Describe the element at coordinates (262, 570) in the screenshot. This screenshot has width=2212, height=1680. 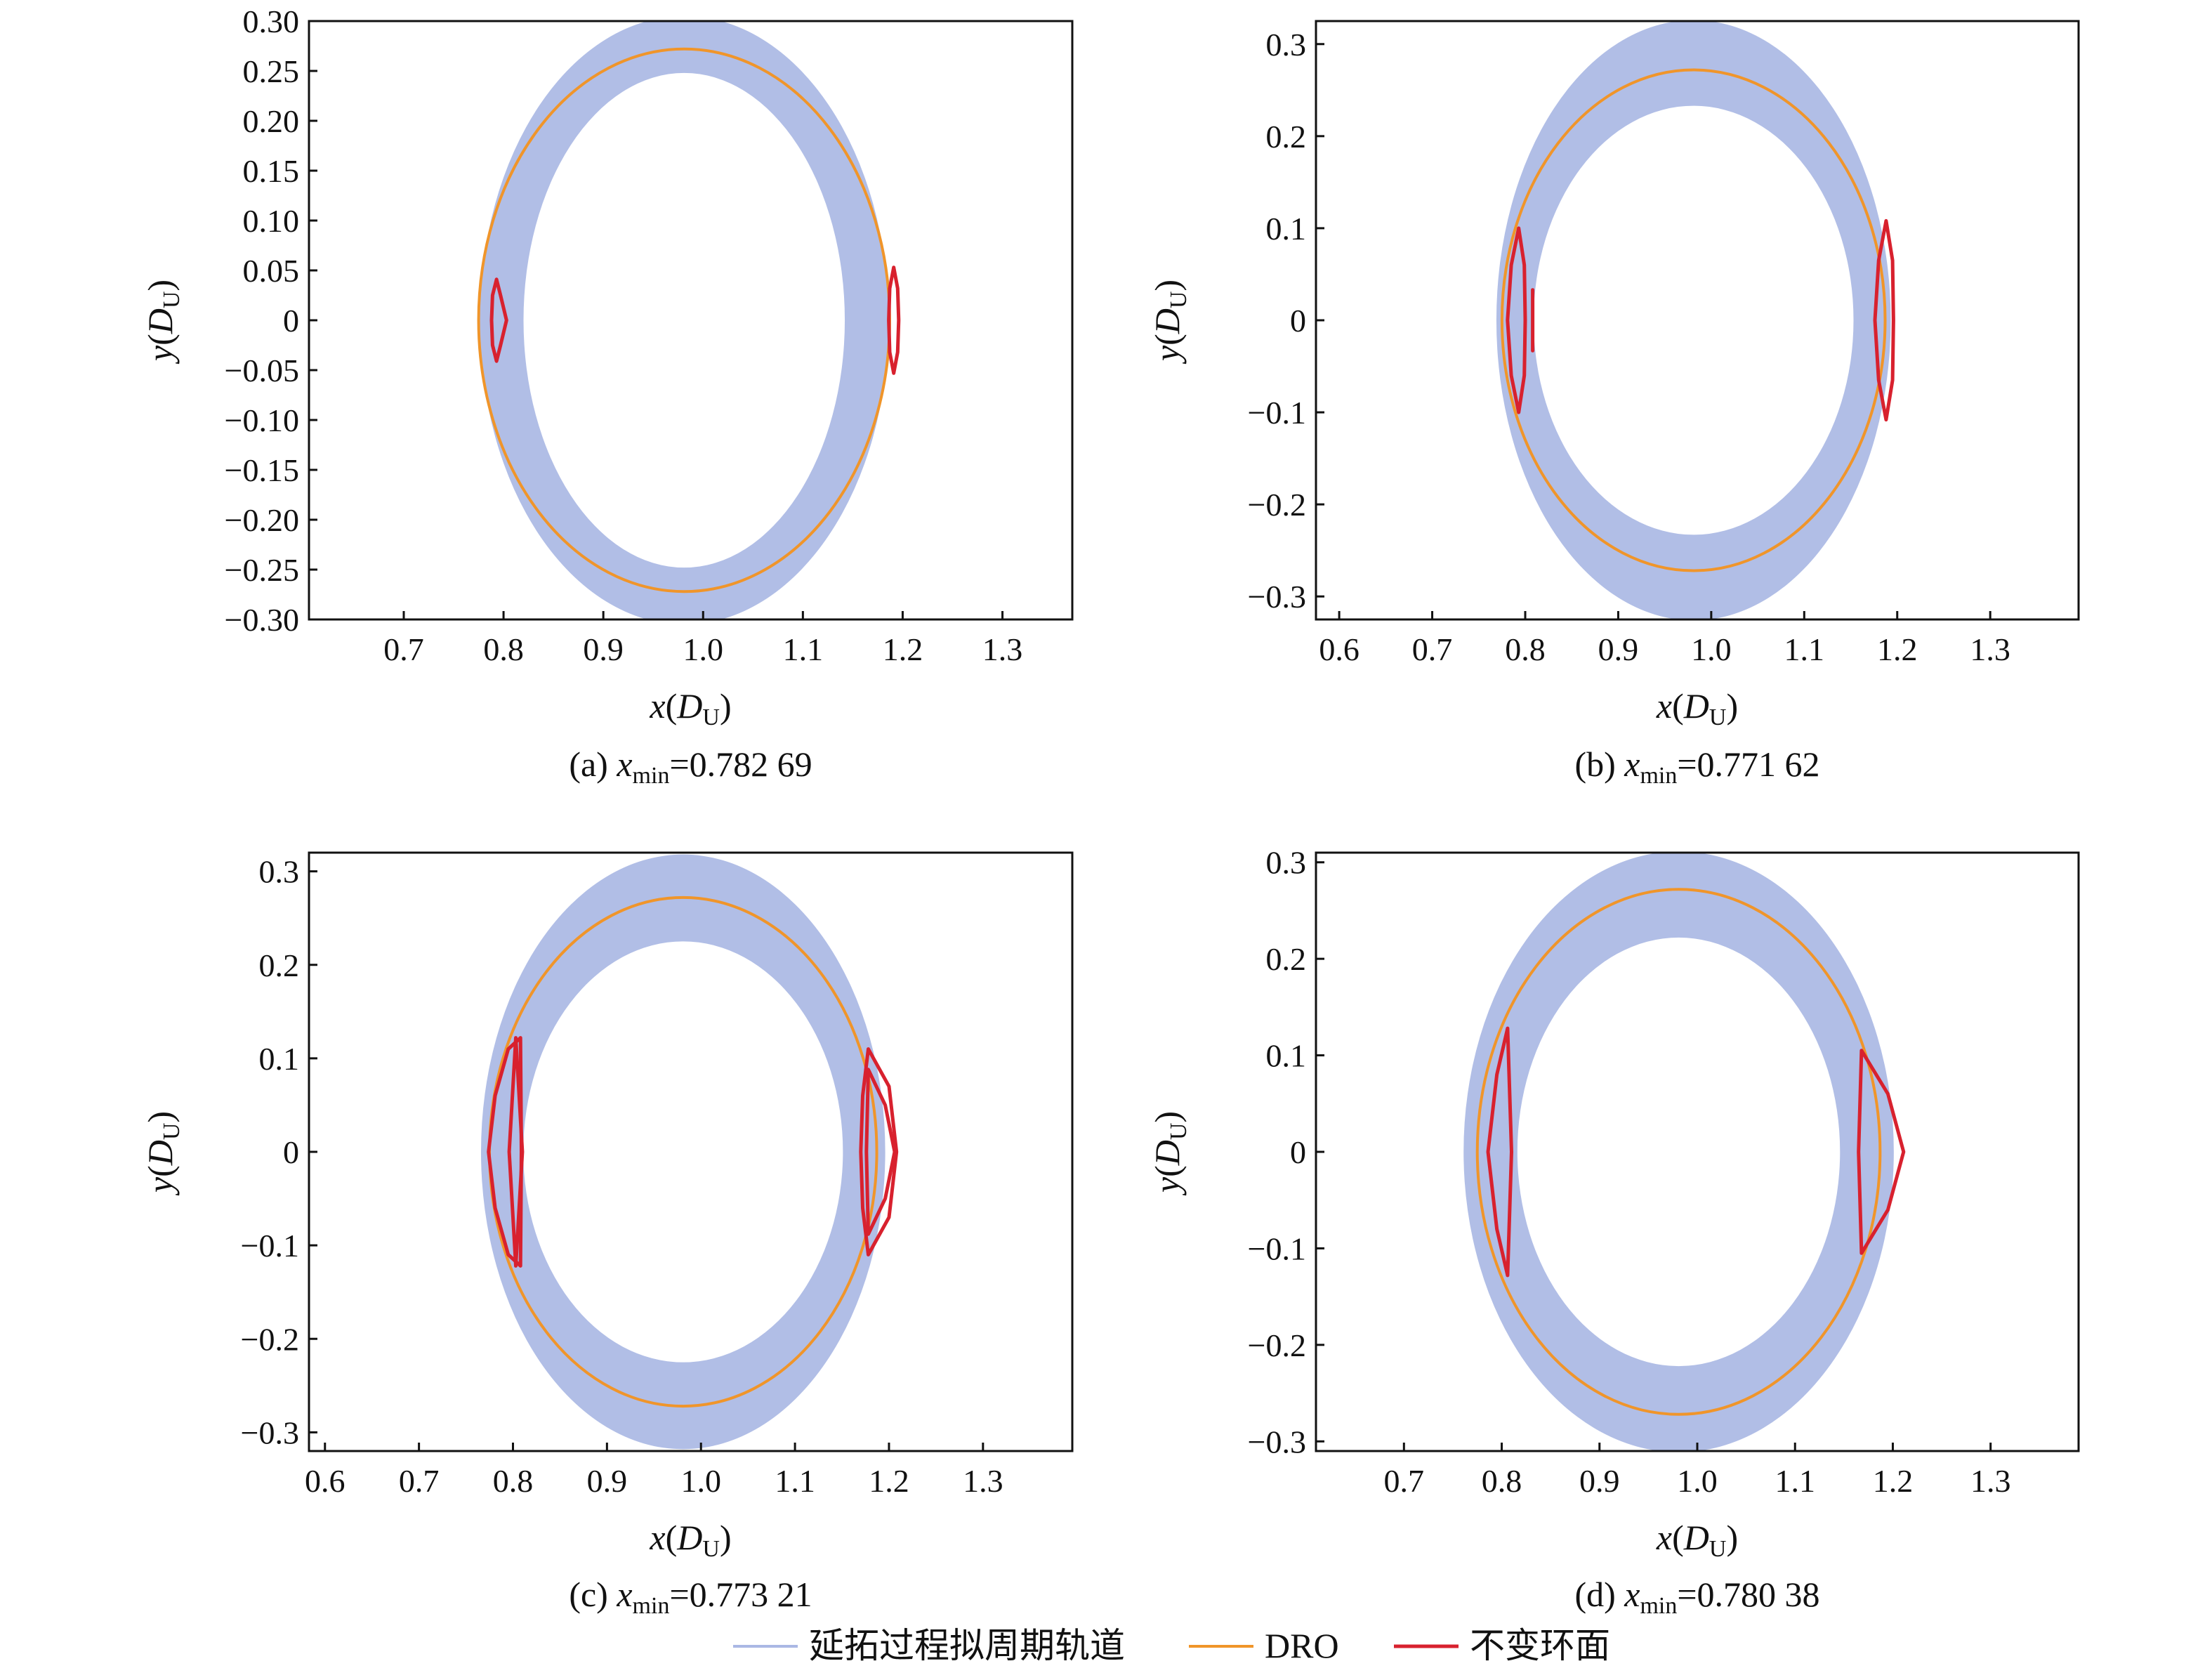
I see `y-tick-label: −0.25` at that location.